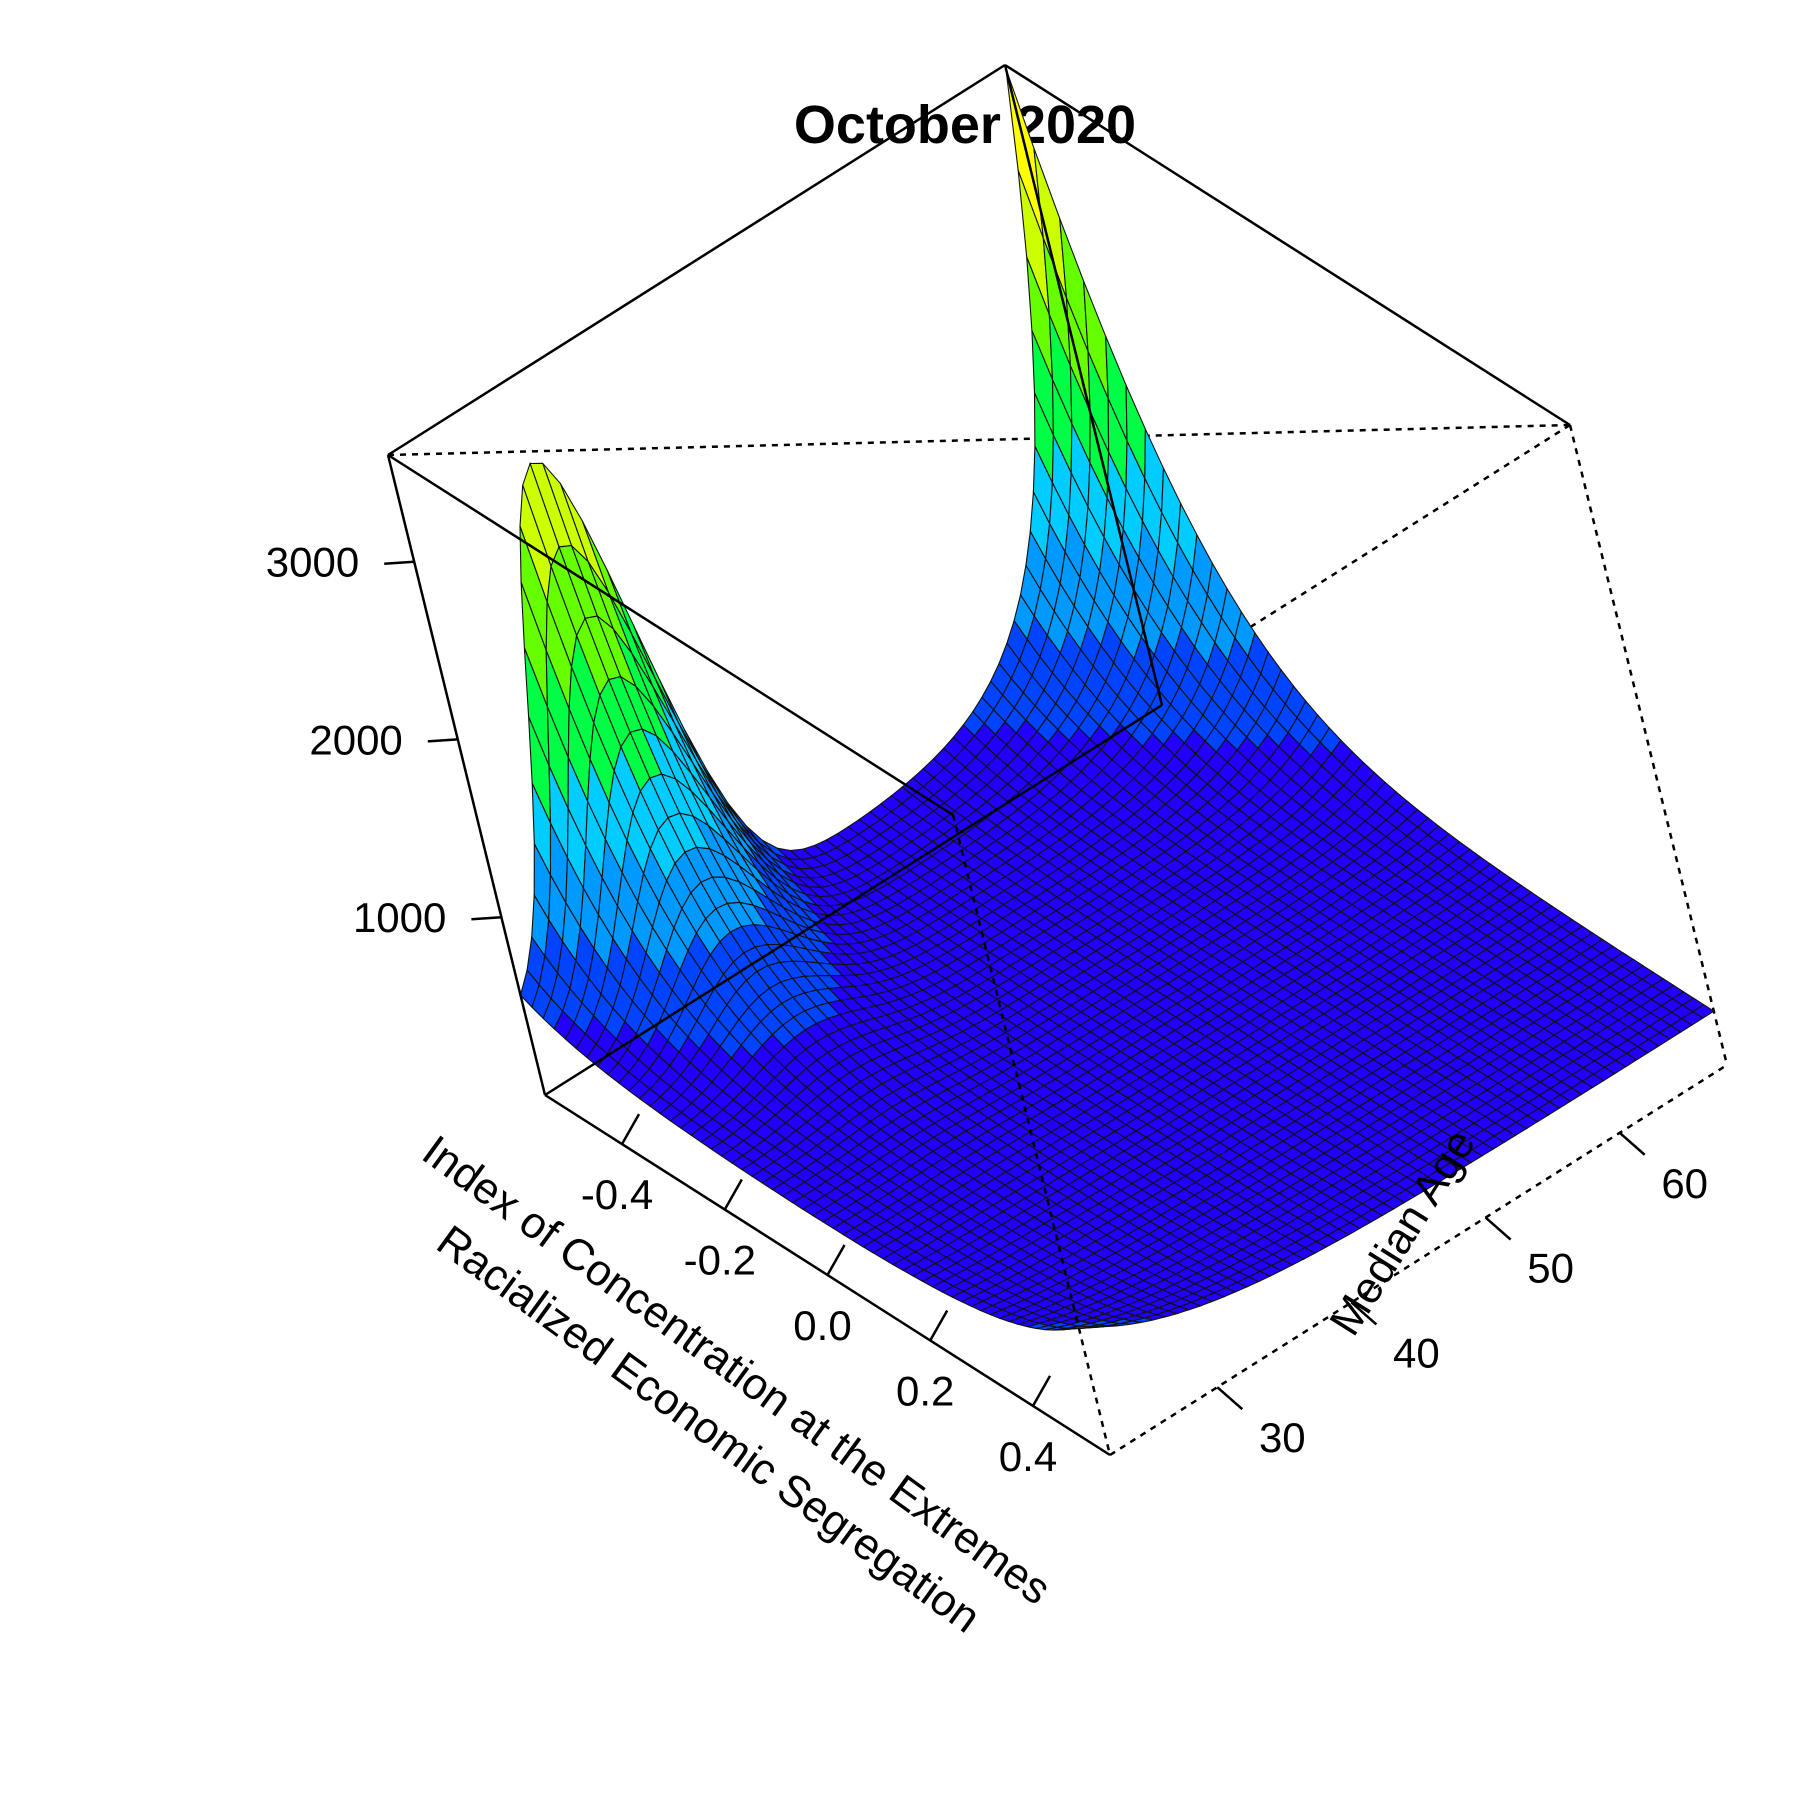 The width and height of the screenshot is (1800, 1800). What do you see at coordinates (1416, 1352) in the screenshot?
I see `y-tick-label: 40` at bounding box center [1416, 1352].